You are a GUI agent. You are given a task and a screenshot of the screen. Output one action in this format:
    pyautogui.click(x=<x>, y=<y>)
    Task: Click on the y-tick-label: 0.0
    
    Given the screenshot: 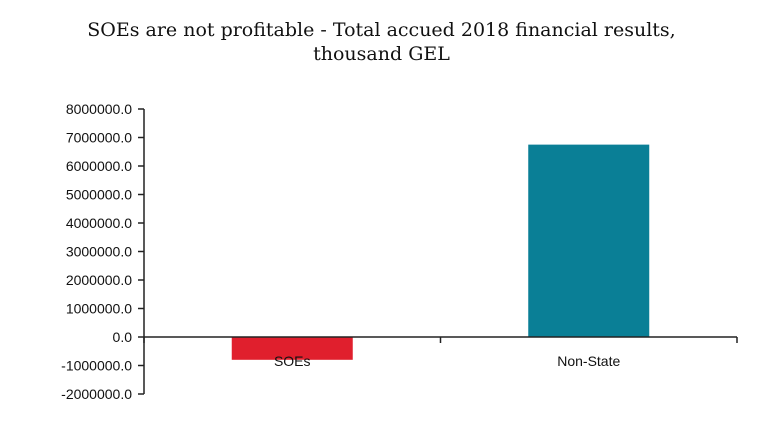 What is the action you would take?
    pyautogui.click(x=123, y=337)
    